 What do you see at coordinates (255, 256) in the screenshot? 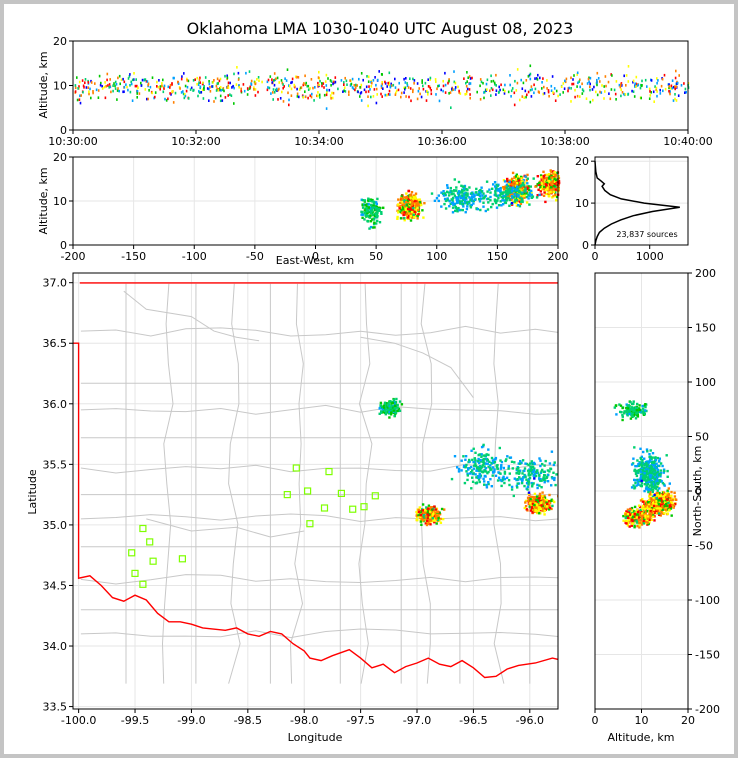
I see `ew-altitude-xtick-label: -50` at bounding box center [255, 256].